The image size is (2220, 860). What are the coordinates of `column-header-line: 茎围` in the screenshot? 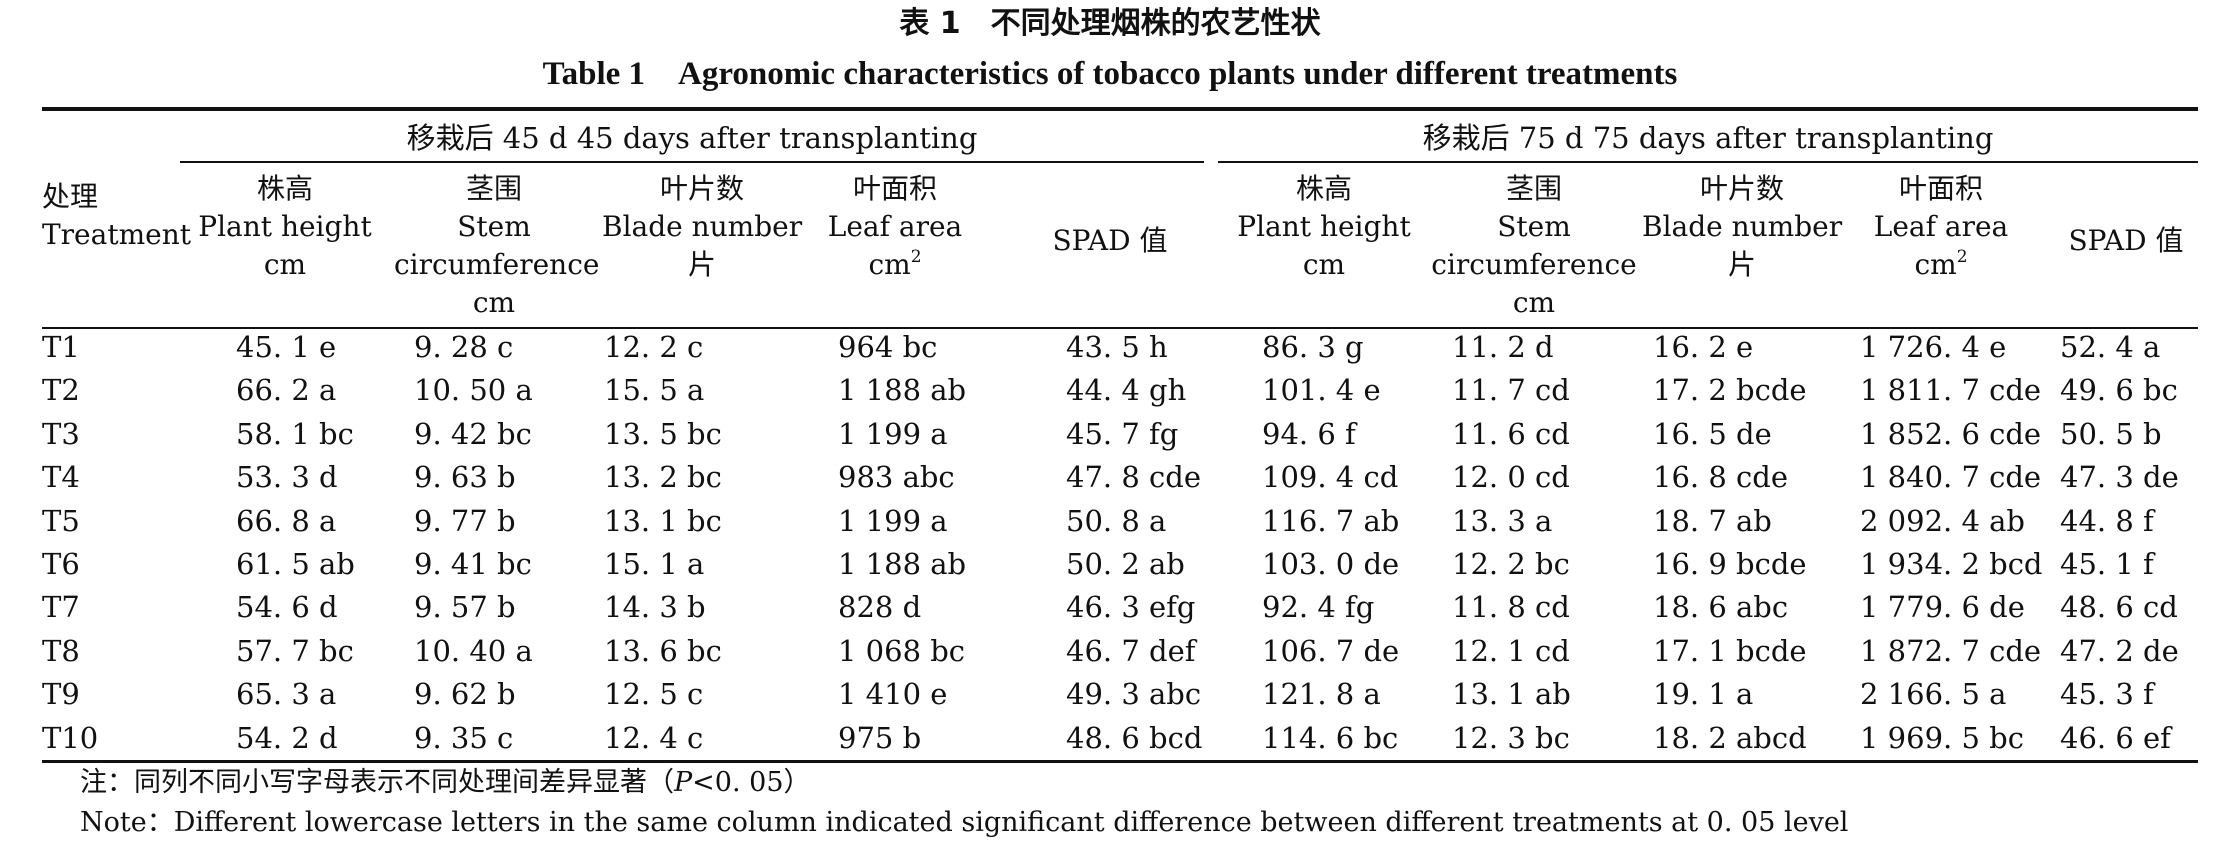 It's located at (493, 188).